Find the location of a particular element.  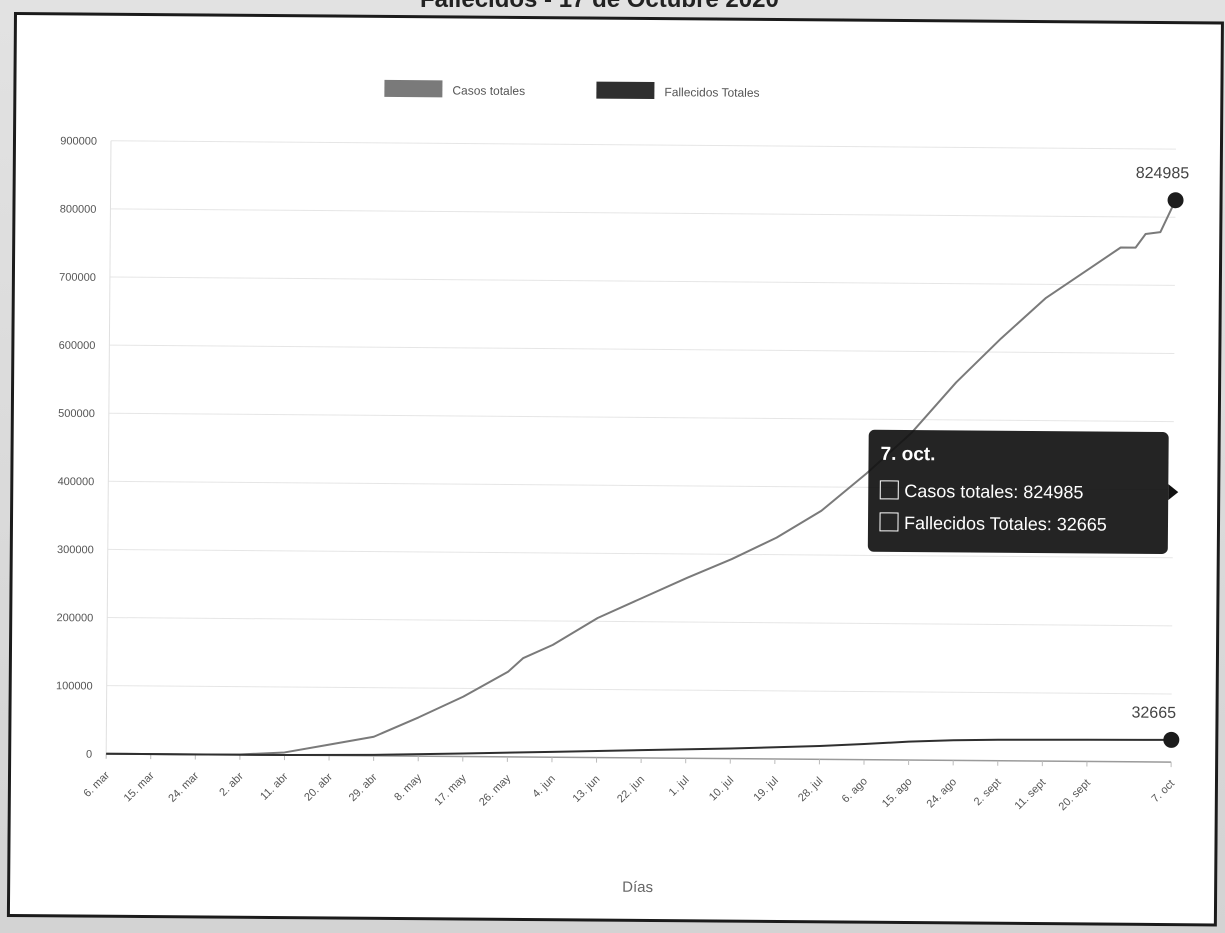

x-tick-label: 22. jun is located at coordinates (631, 790).